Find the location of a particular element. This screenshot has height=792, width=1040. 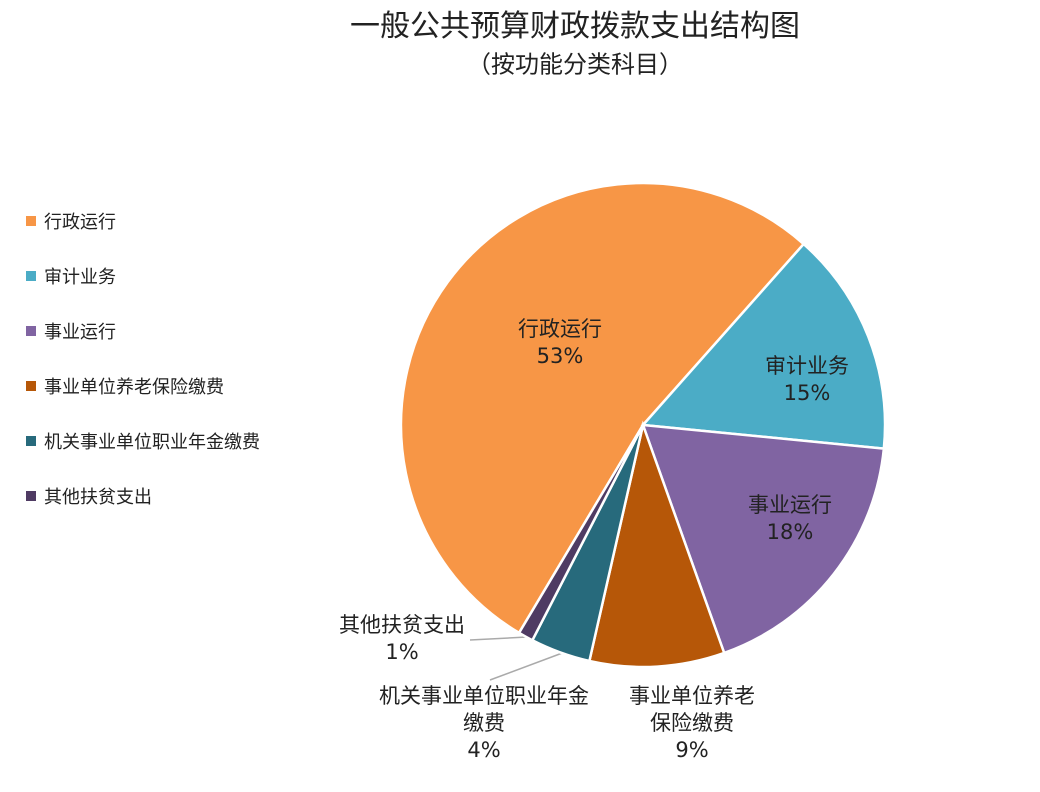

data-label: 机关事业单位职业年金缴费 4% is located at coordinates (484, 723).